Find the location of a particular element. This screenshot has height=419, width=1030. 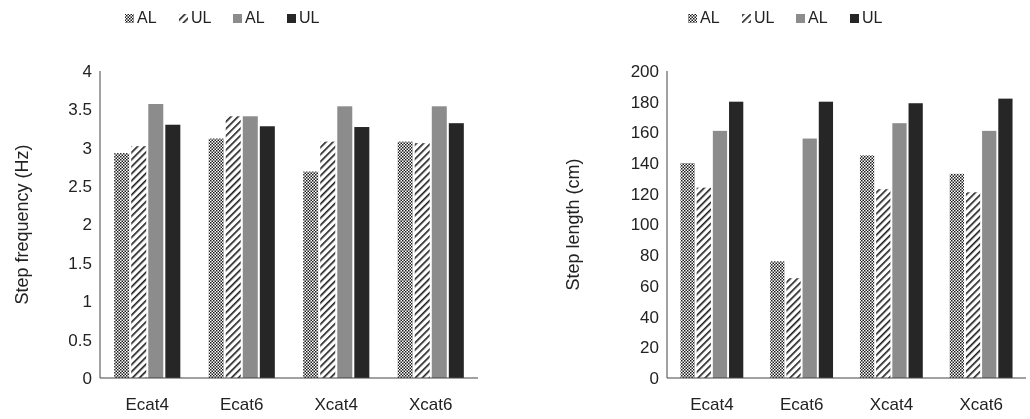

y-tick-label: 1 is located at coordinates (87, 302).